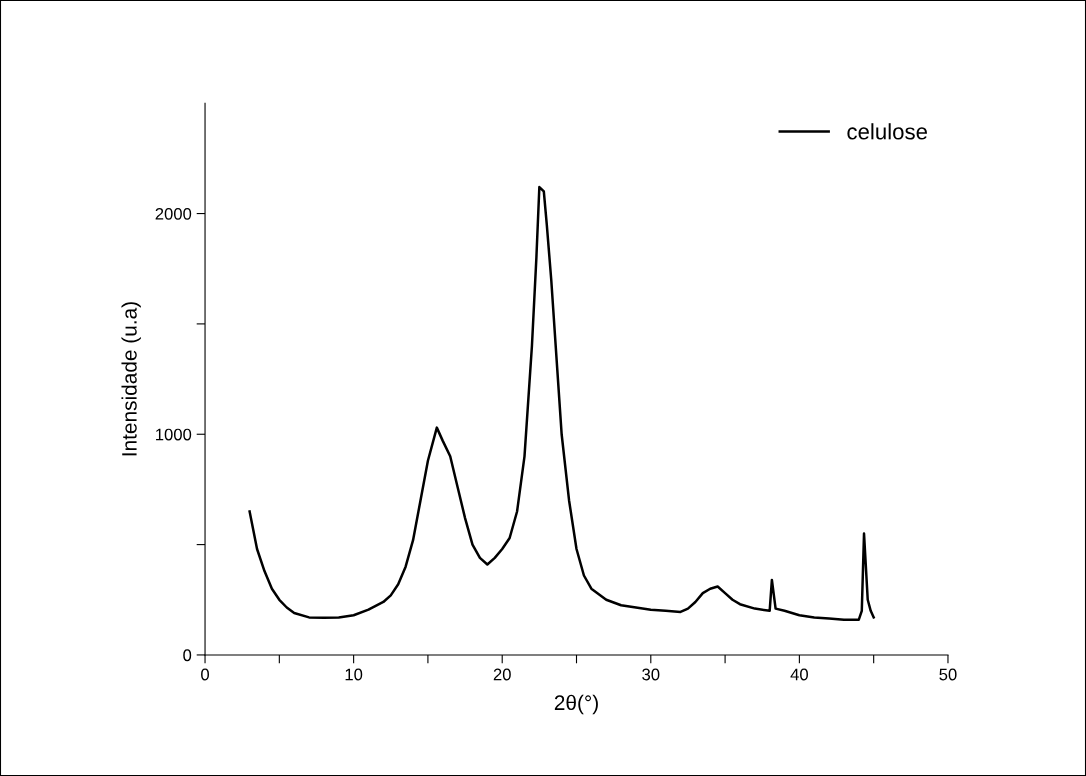 This screenshot has height=776, width=1086. What do you see at coordinates (173, 213) in the screenshot?
I see `y-tick-label: 2000` at bounding box center [173, 213].